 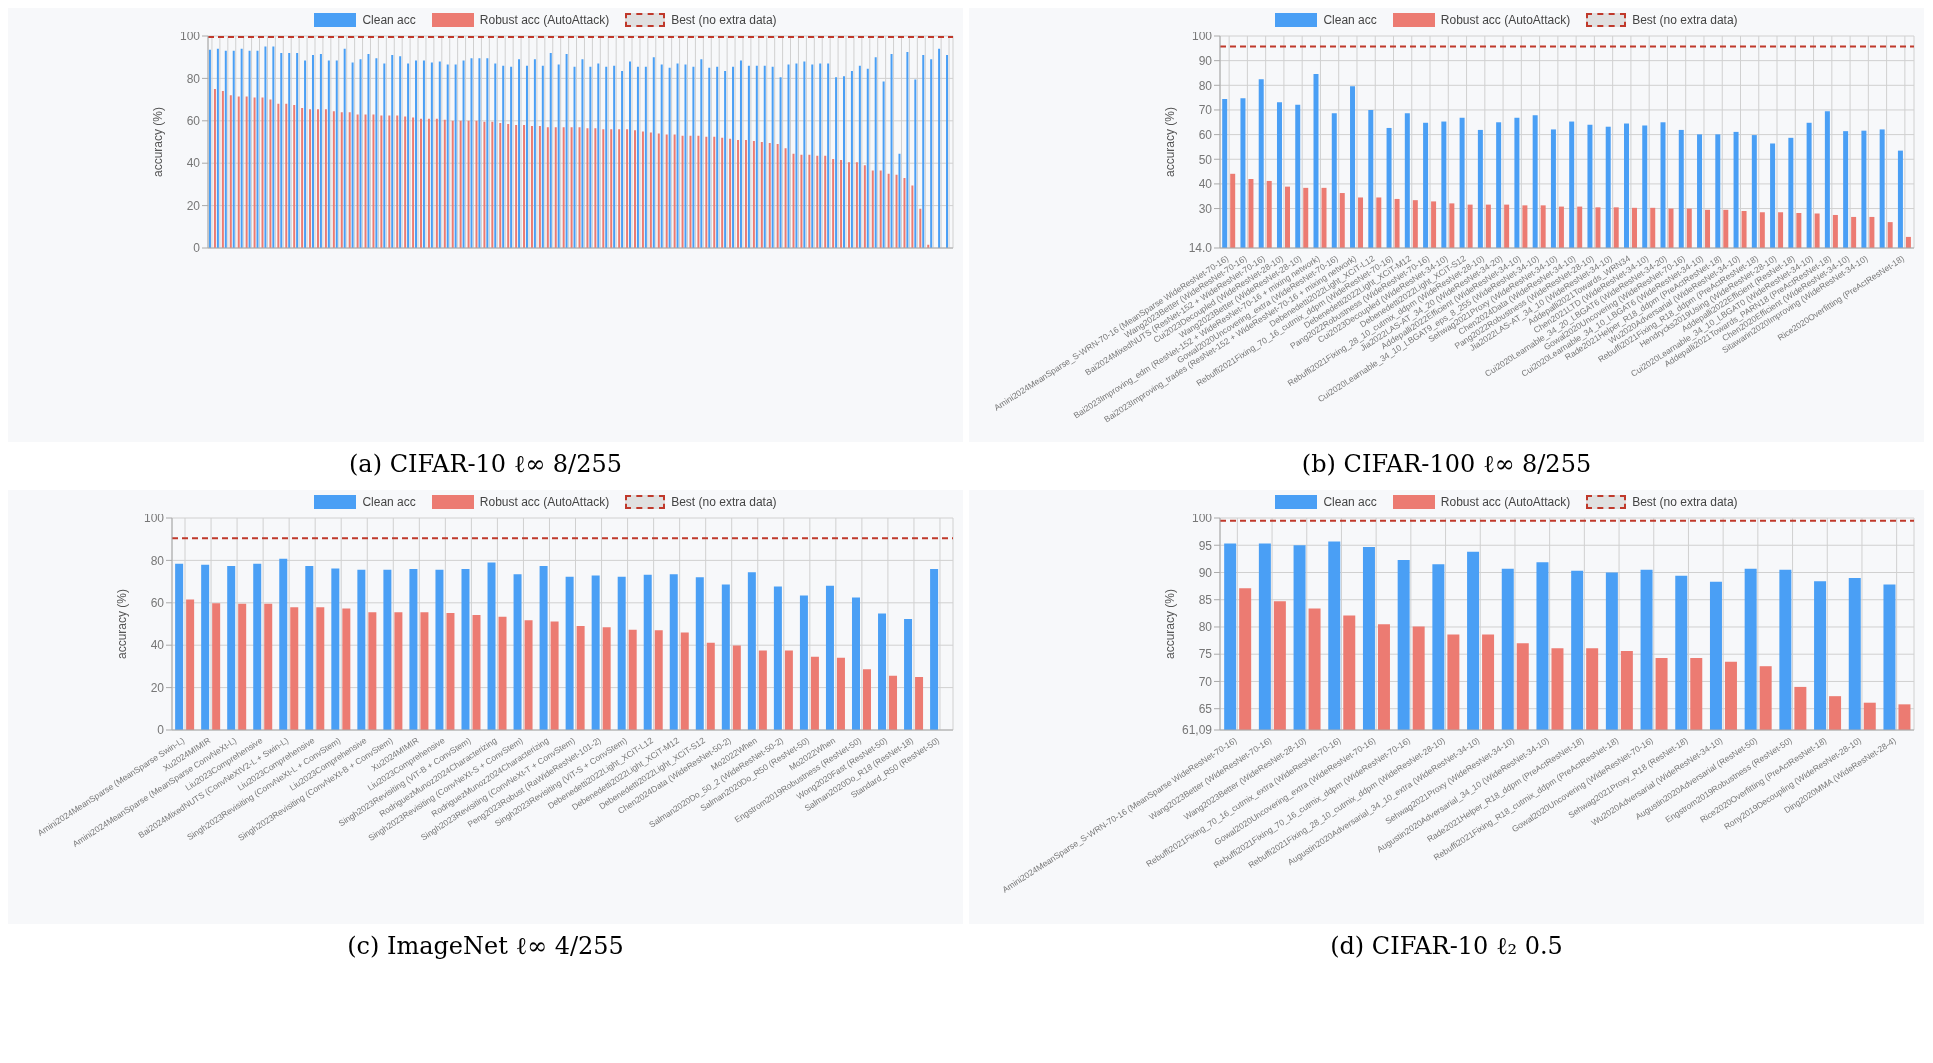 I want to click on y-tick-label: 20, so click(x=157, y=687).